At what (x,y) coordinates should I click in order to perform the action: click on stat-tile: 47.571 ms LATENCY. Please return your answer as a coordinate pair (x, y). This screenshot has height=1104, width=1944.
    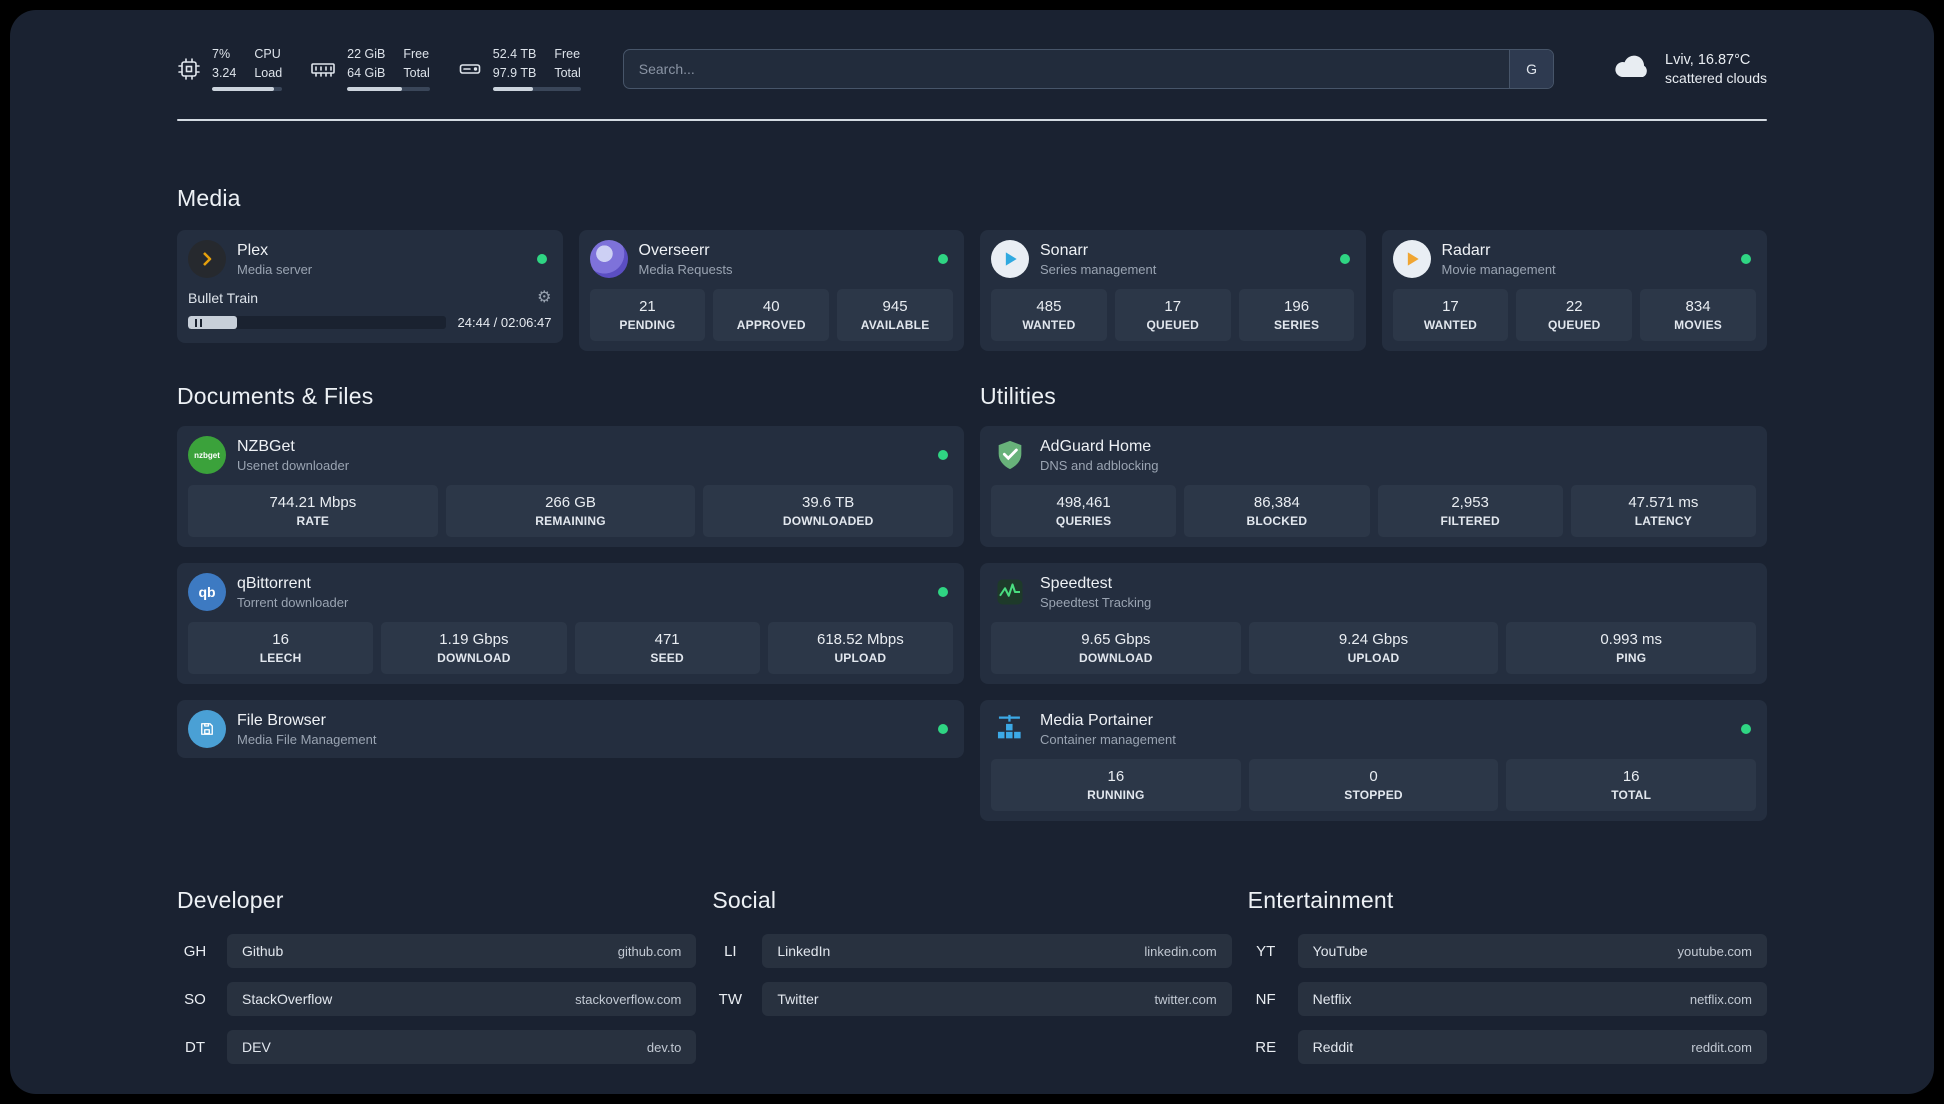
    Looking at the image, I should click on (1663, 511).